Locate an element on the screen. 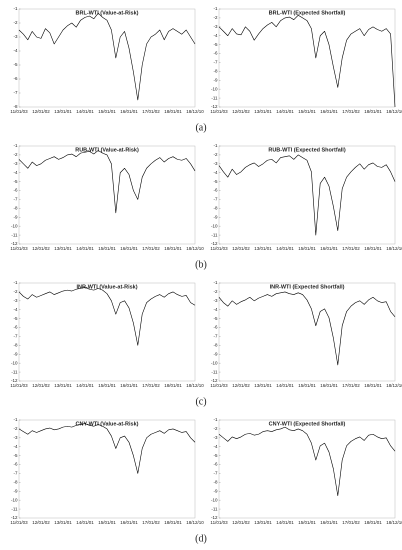 The height and width of the screenshot is (550, 402). x-tick-label: 16/01/01 is located at coordinates (129, 522).